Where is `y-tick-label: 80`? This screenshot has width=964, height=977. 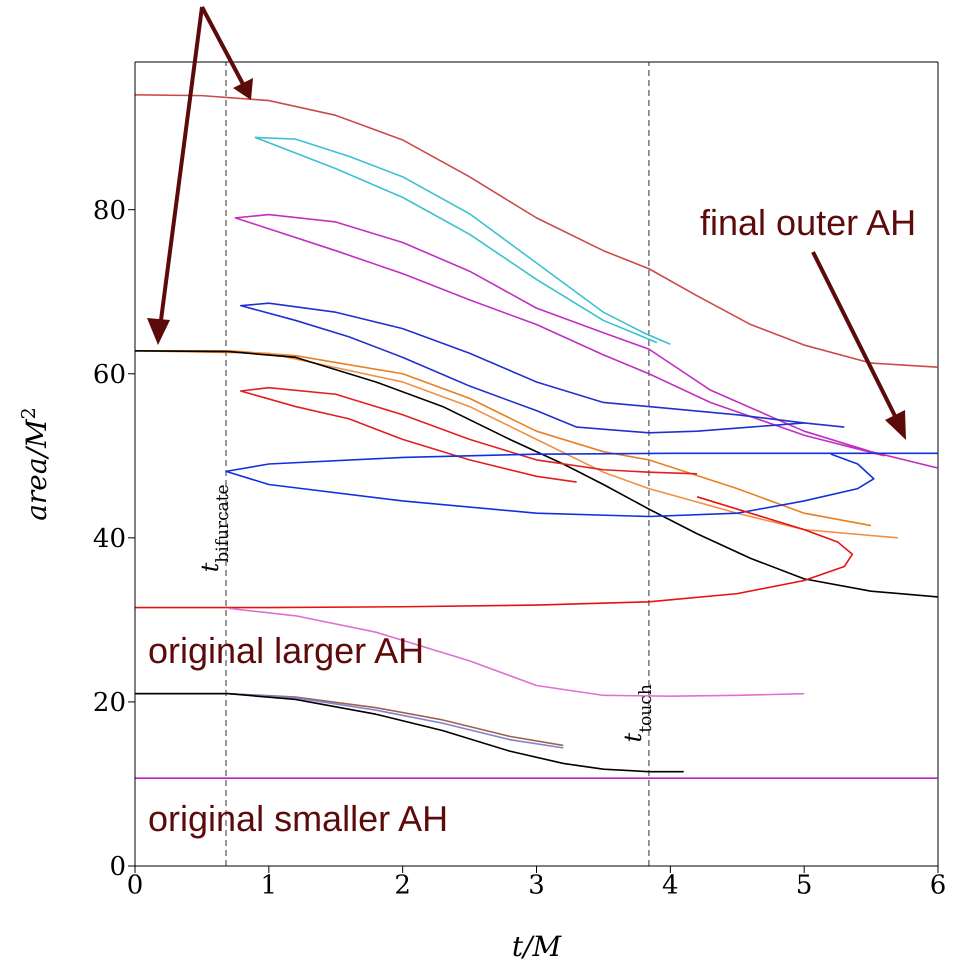 y-tick-label: 80 is located at coordinates (109, 211).